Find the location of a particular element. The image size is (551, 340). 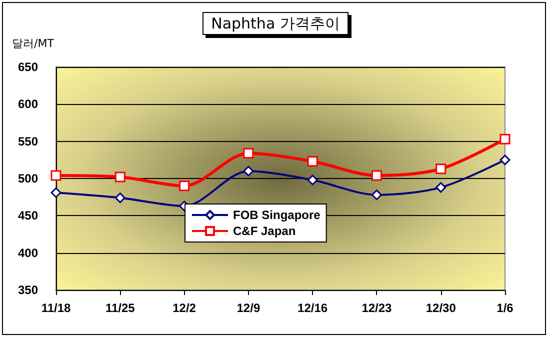

x-tick-label: 12/16 is located at coordinates (313, 308).